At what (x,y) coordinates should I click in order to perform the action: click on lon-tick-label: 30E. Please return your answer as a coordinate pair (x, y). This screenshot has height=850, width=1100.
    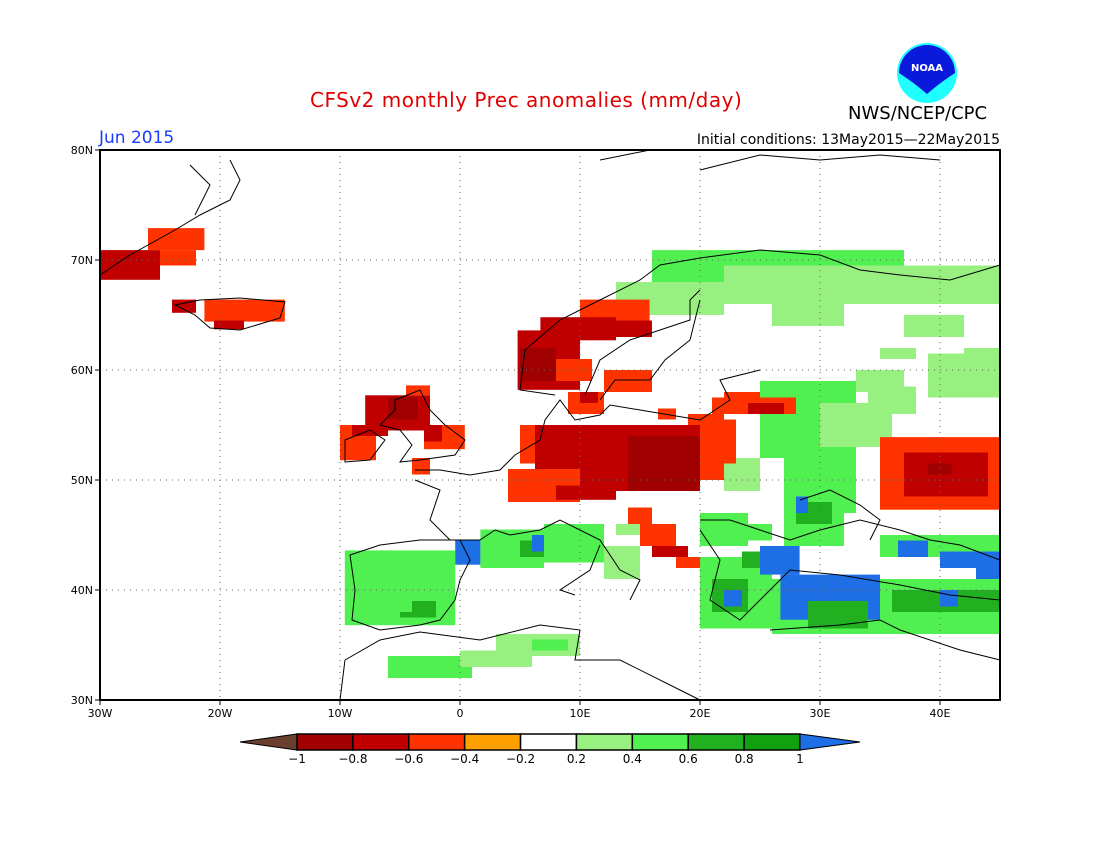
    Looking at the image, I should click on (820, 713).